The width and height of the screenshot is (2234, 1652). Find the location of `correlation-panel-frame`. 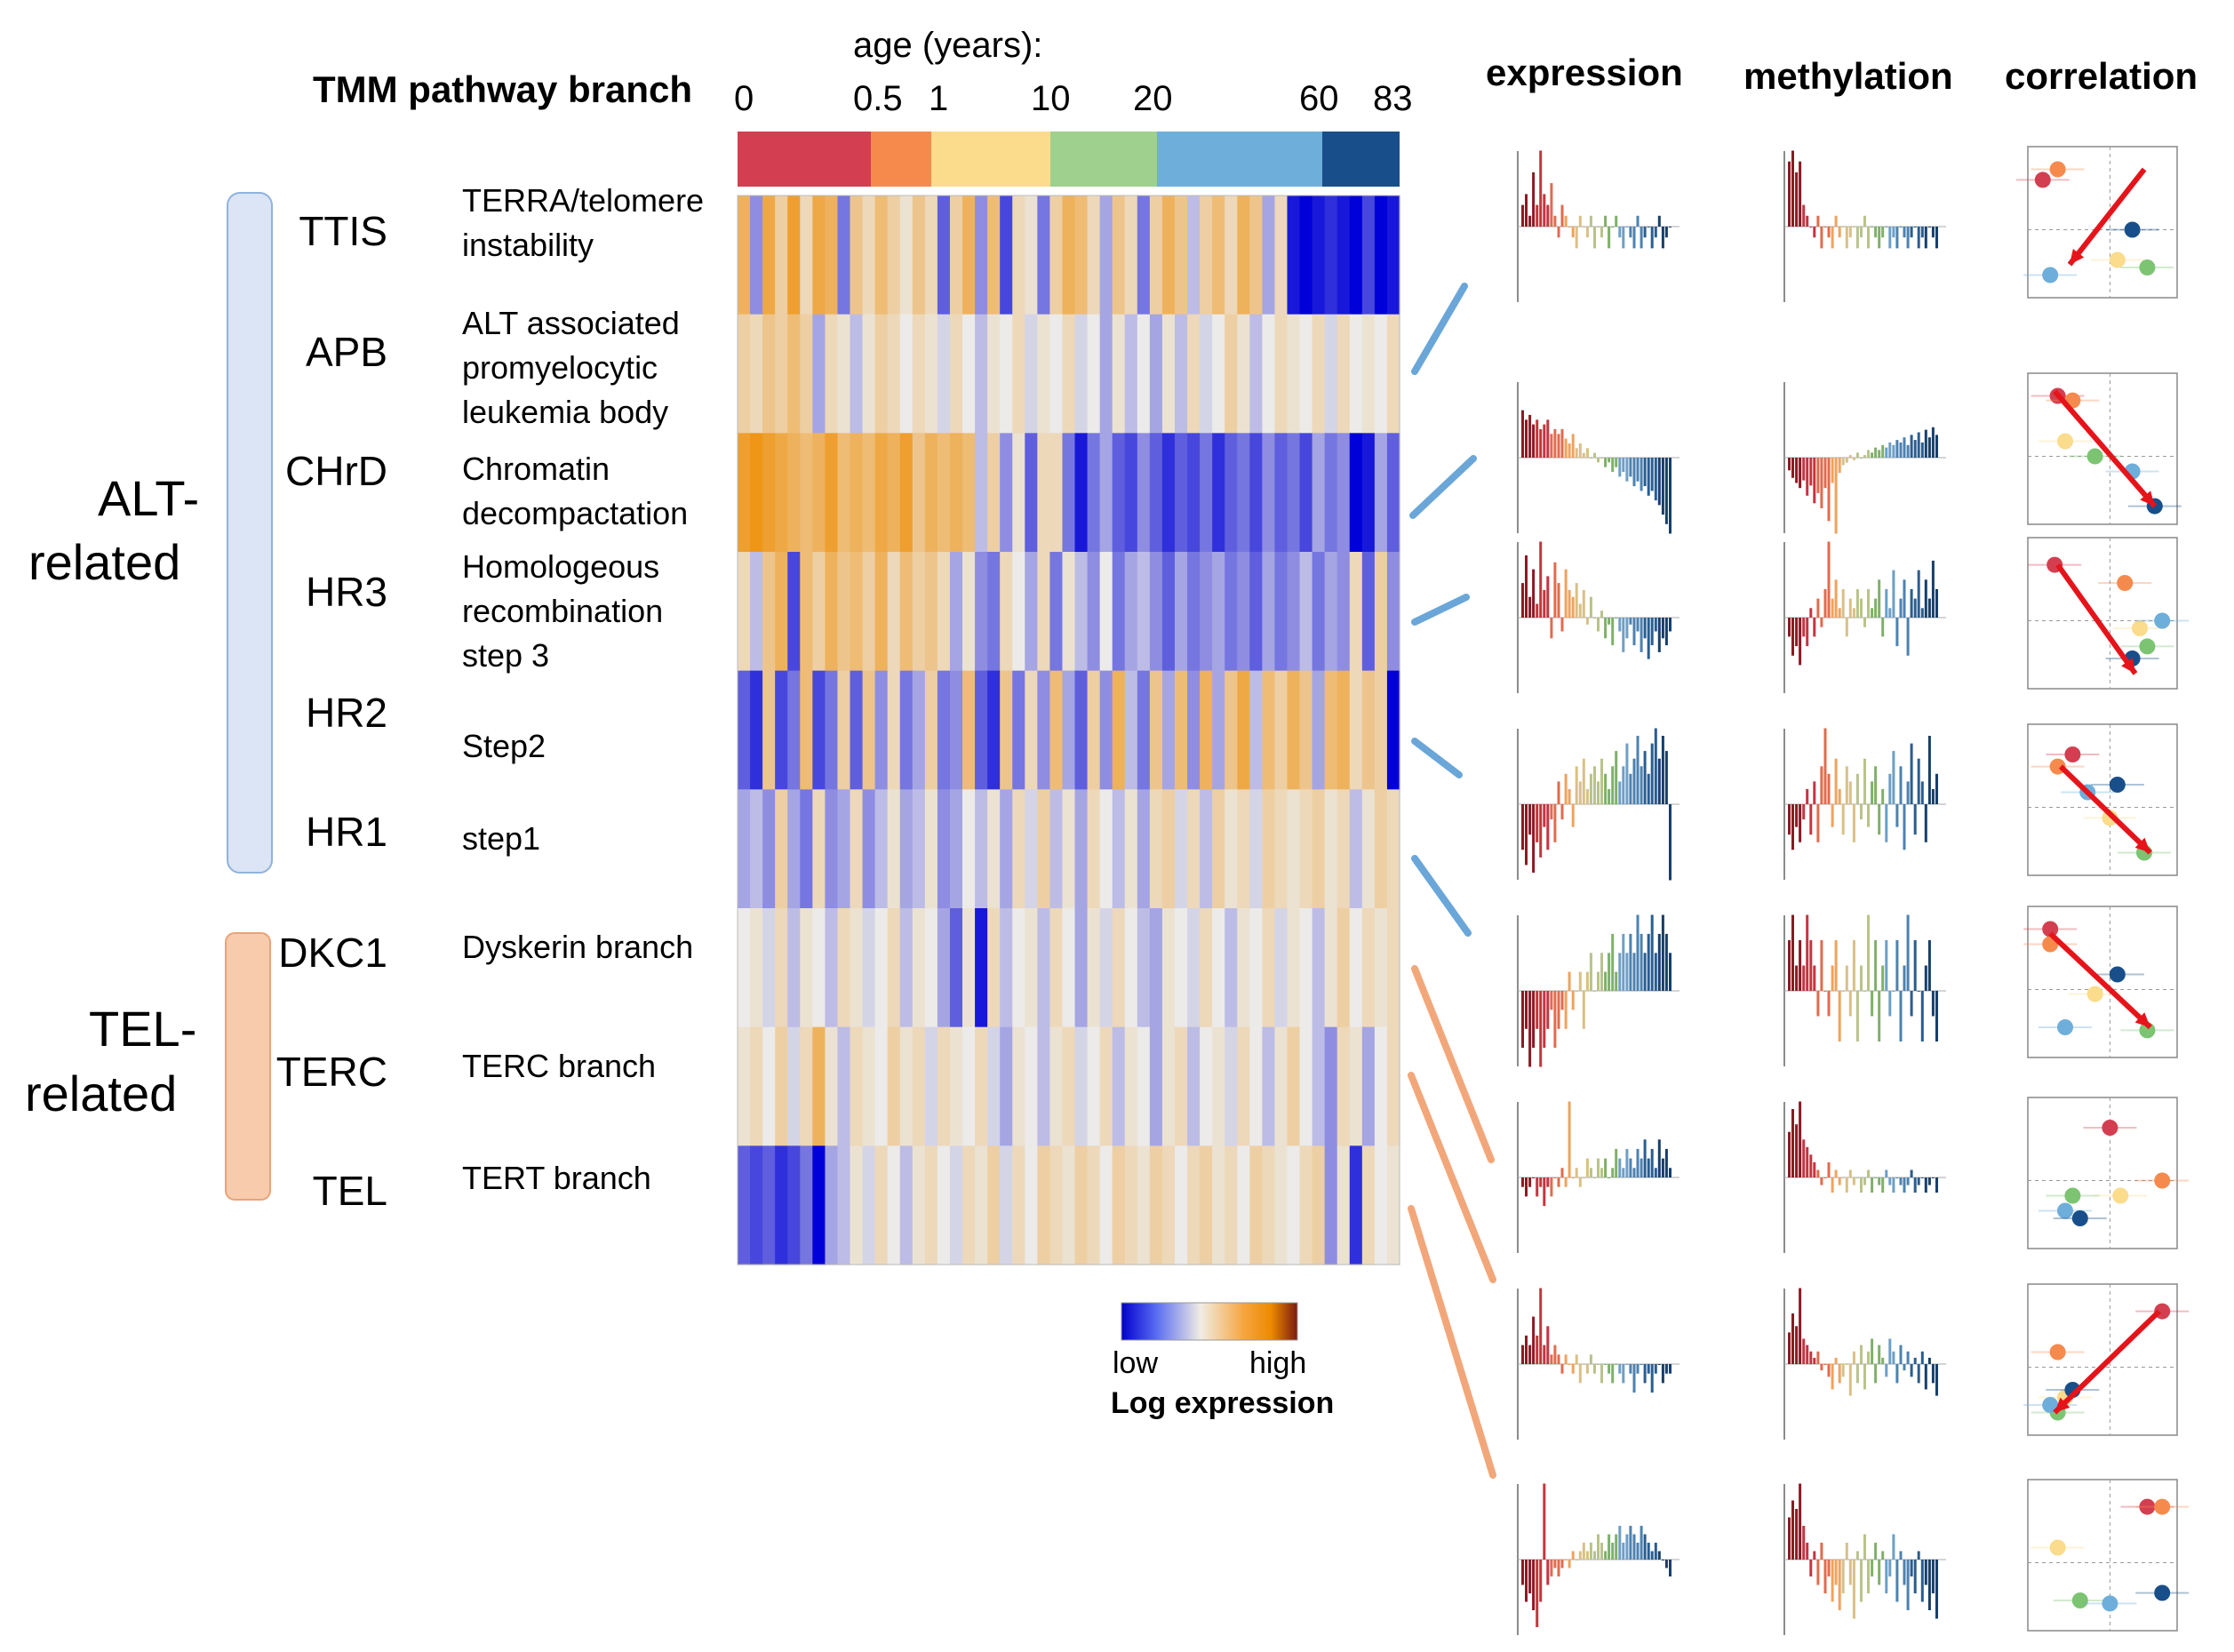

correlation-panel-frame is located at coordinates (2103, 1555).